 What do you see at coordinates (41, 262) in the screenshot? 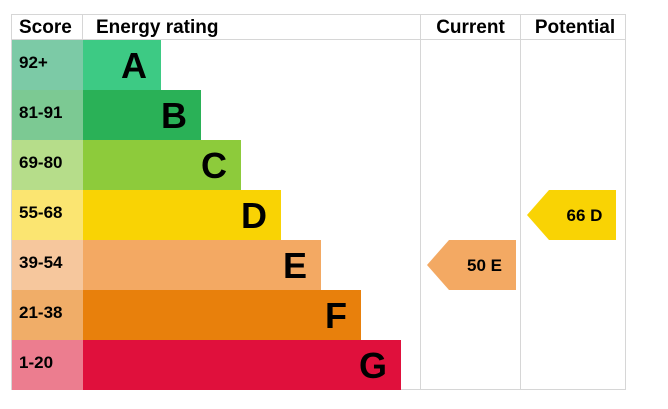
I see `score-label-e: 39-54` at bounding box center [41, 262].